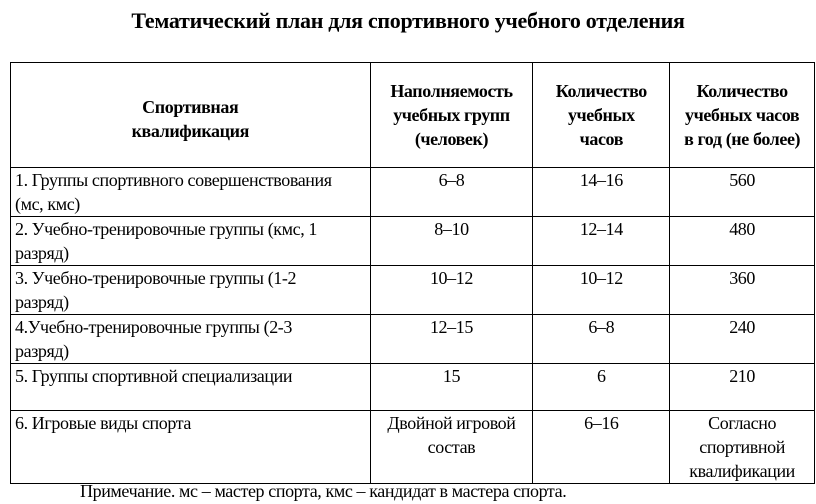  I want to click on cell-group-size: Двойной игровой состав, so click(451, 447).